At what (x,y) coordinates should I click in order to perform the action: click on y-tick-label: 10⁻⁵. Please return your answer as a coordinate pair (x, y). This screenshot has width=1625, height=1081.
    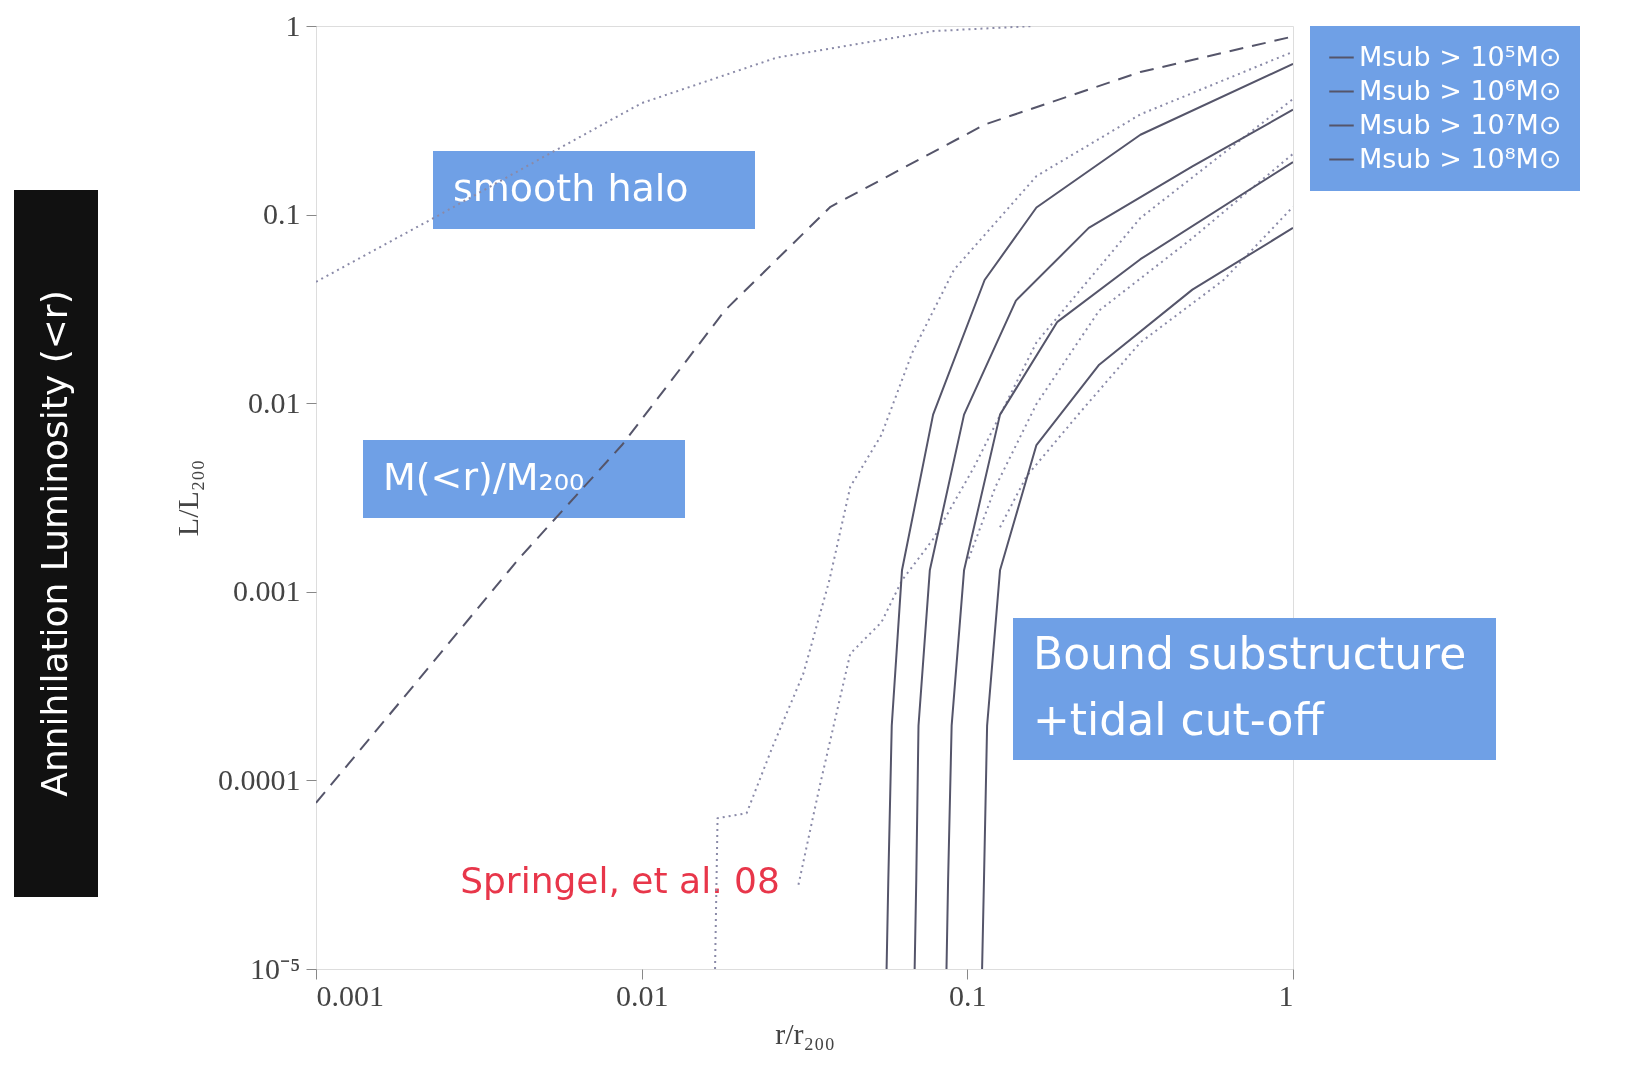
    Looking at the image, I should click on (275, 968).